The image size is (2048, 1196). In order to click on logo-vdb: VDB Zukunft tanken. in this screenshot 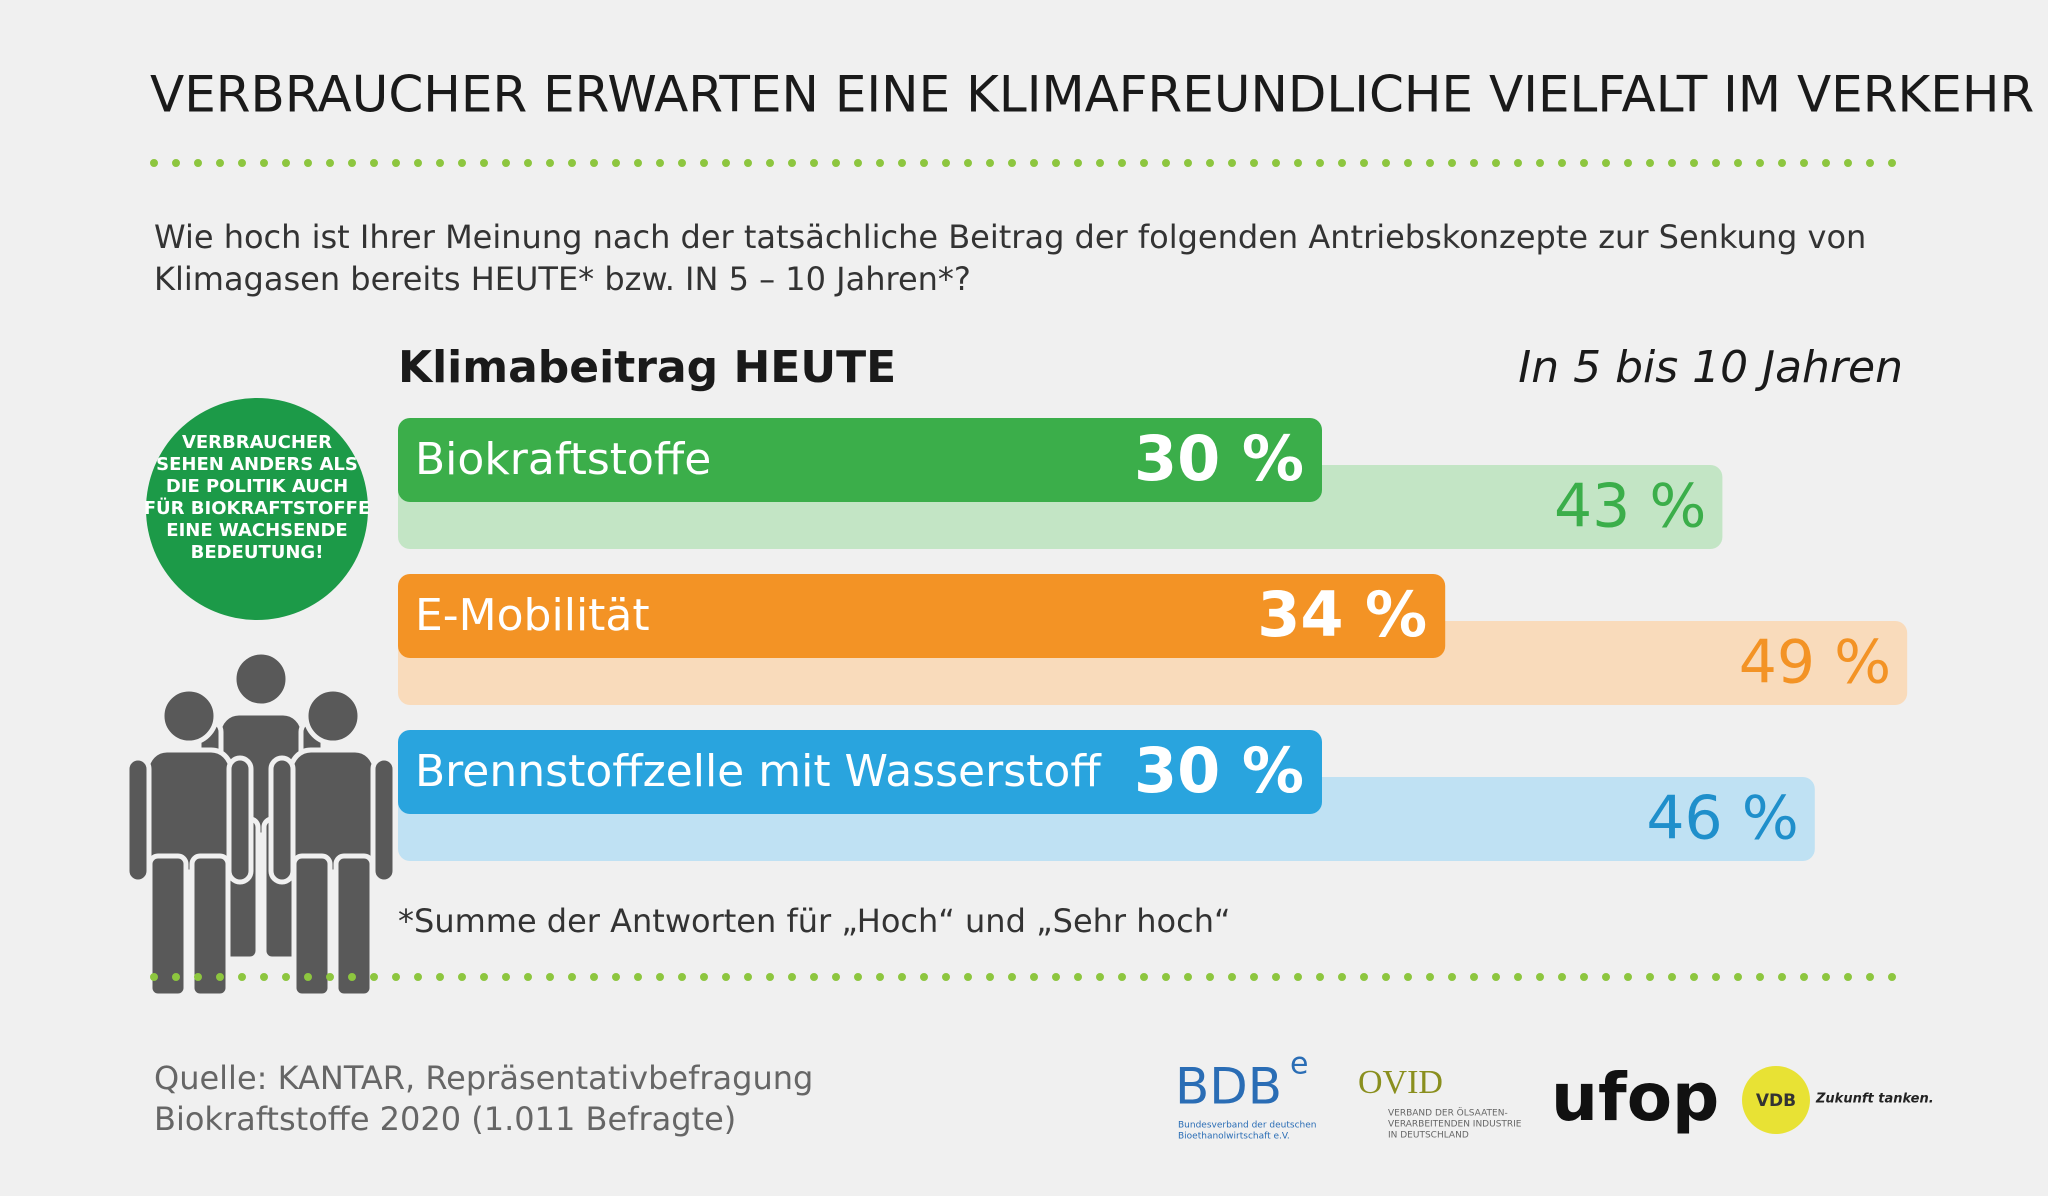, I will do `click(1838, 1100)`.